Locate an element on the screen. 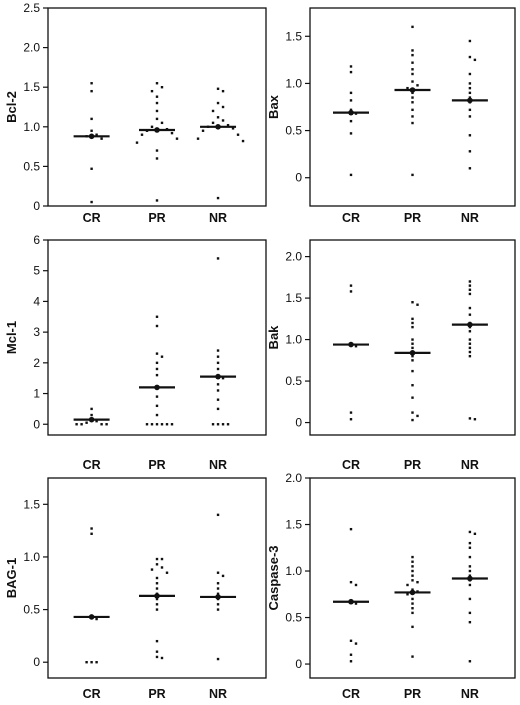  y-axis-title: Bax is located at coordinates (273, 106).